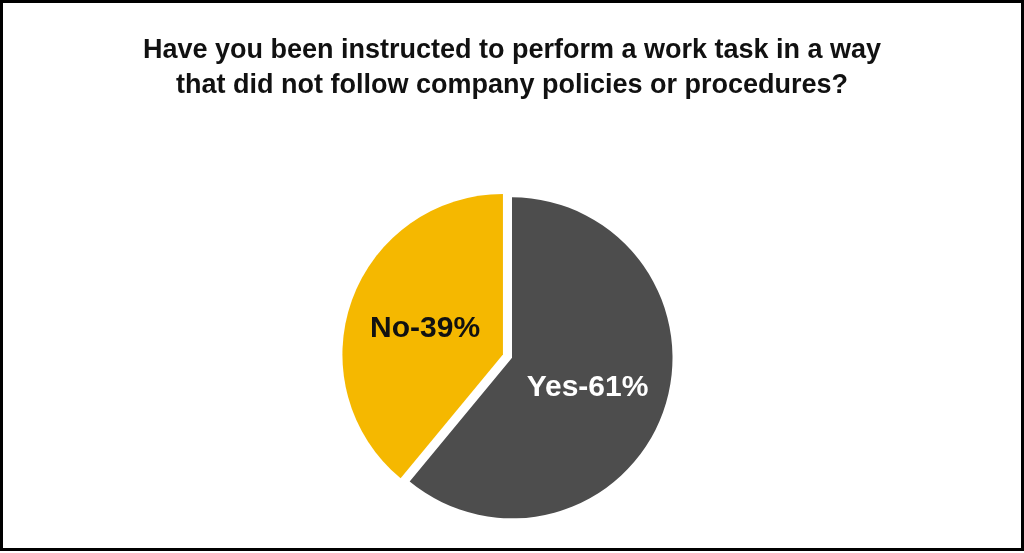  Describe the element at coordinates (512, 66) in the screenshot. I see `chart-title: Have you been instructed to perform a work task in a way that did not follow company policies or procedures?` at that location.